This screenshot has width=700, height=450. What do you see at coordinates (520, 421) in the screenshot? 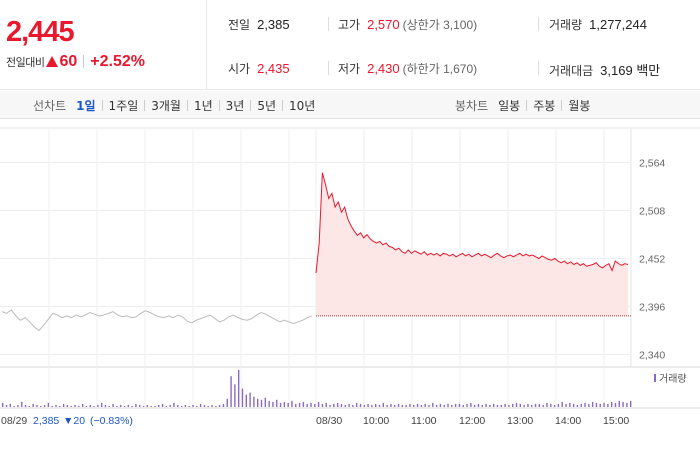
I see `x-tick-label: 13:00` at bounding box center [520, 421].